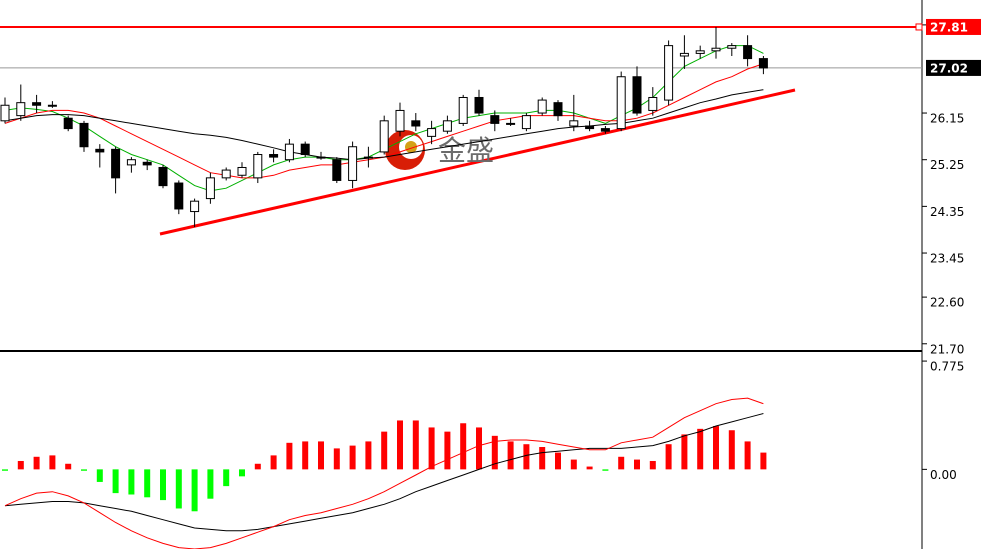  I want to click on indicator-line, so click(384, 125).